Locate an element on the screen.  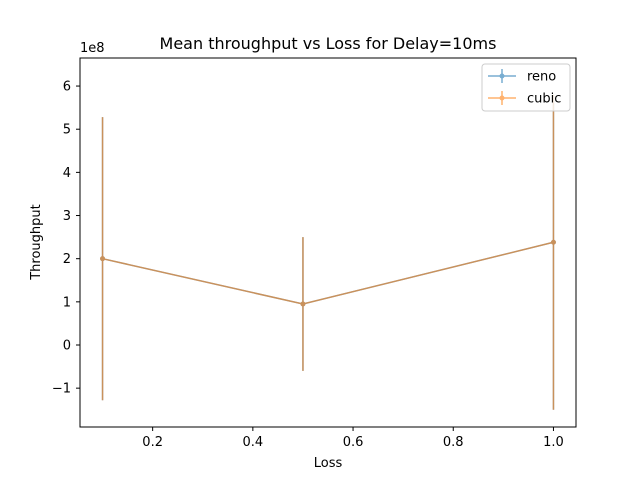
x-axis-label: Loss is located at coordinates (328, 463).